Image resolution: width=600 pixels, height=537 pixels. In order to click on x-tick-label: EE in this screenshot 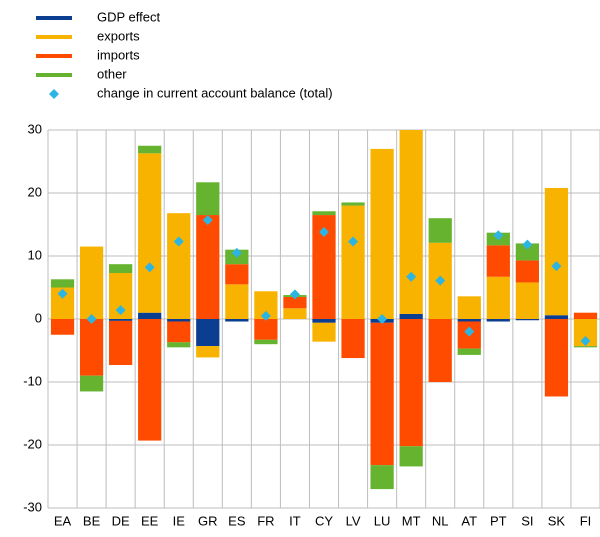, I will do `click(150, 520)`.